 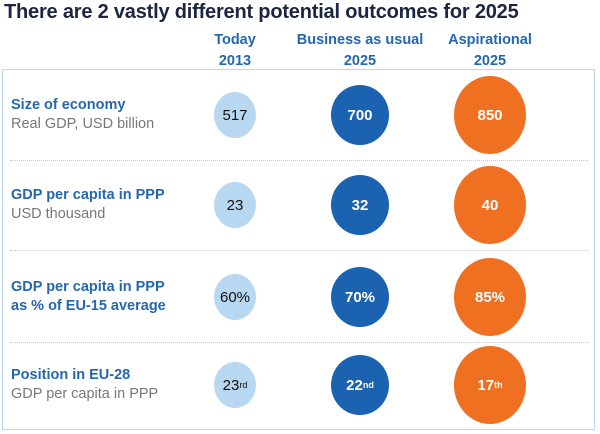 I want to click on row-label: Size of economy Real GDP, USD billion, so click(x=82, y=115).